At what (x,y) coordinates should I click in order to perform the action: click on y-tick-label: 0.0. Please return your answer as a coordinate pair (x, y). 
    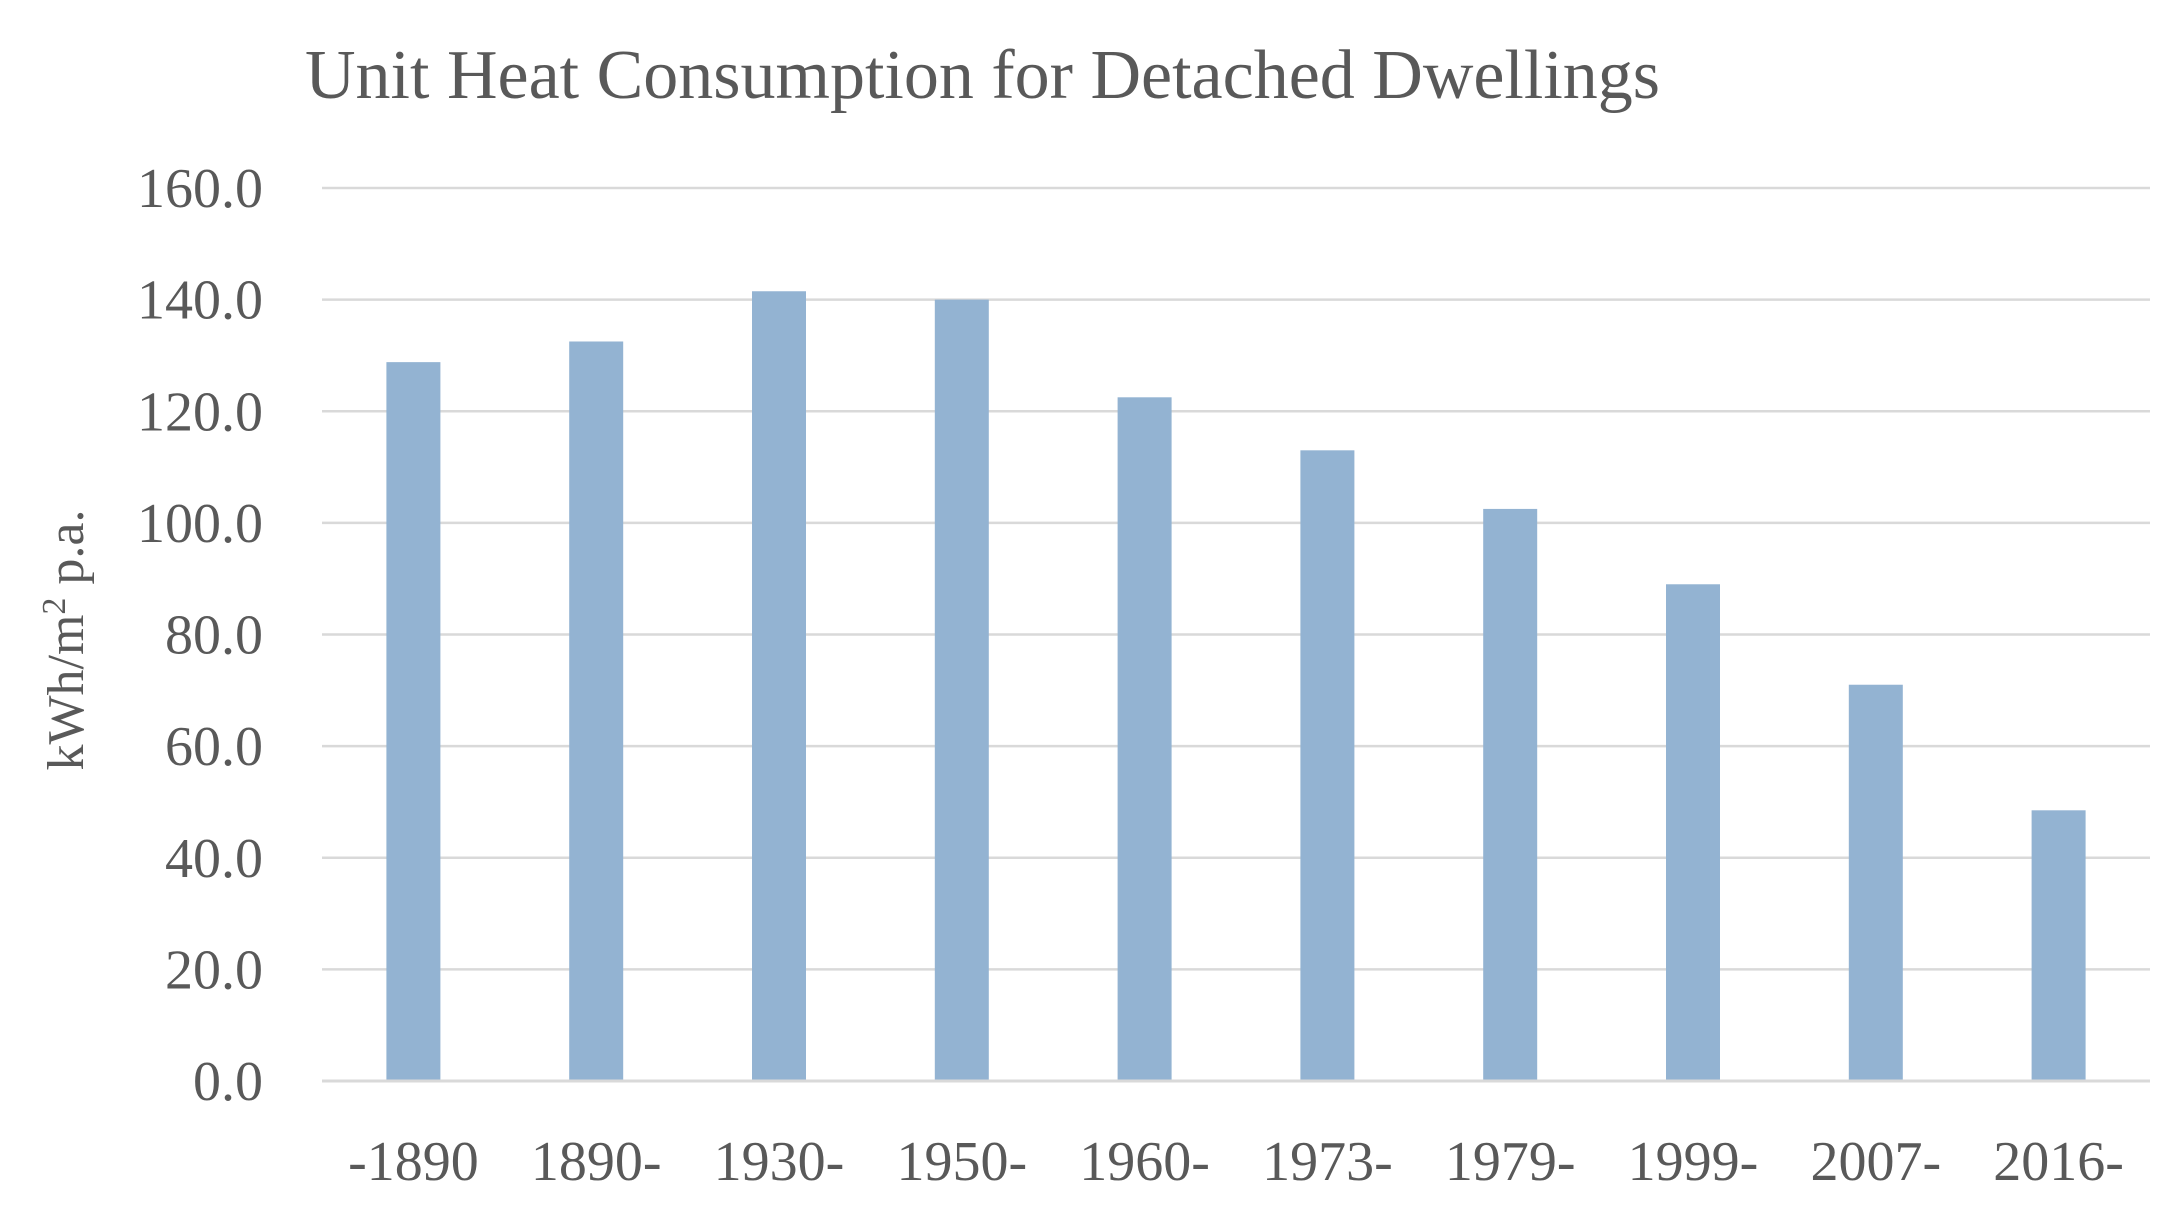
    Looking at the image, I should click on (228, 1082).